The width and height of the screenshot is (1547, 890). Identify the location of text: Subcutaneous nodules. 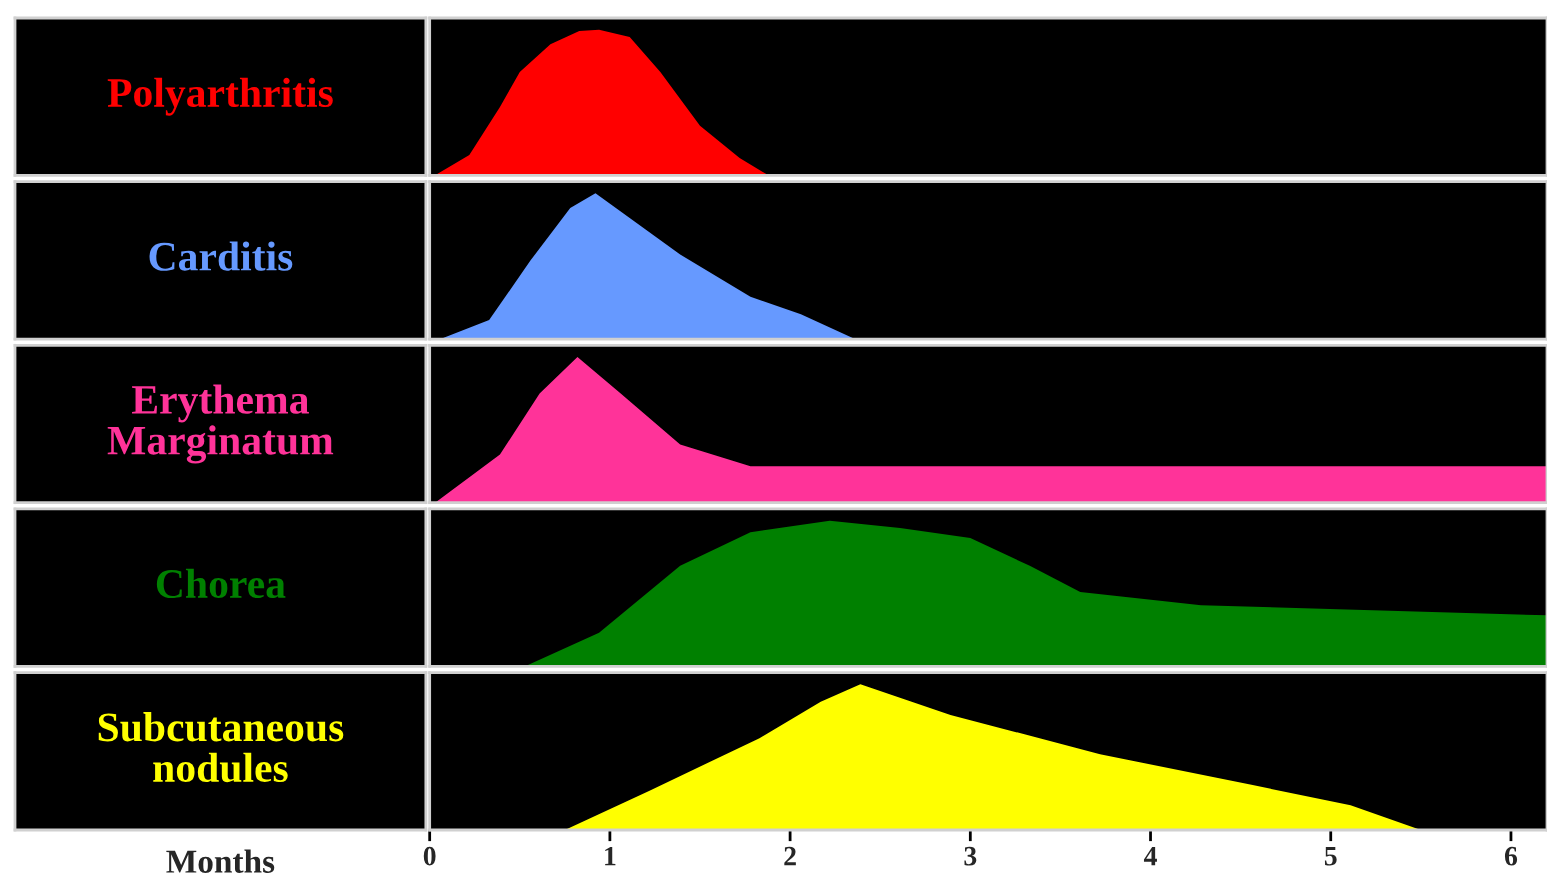
(221, 747).